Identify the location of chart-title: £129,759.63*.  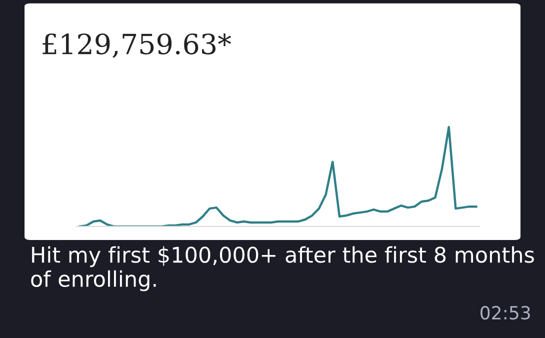
(137, 45).